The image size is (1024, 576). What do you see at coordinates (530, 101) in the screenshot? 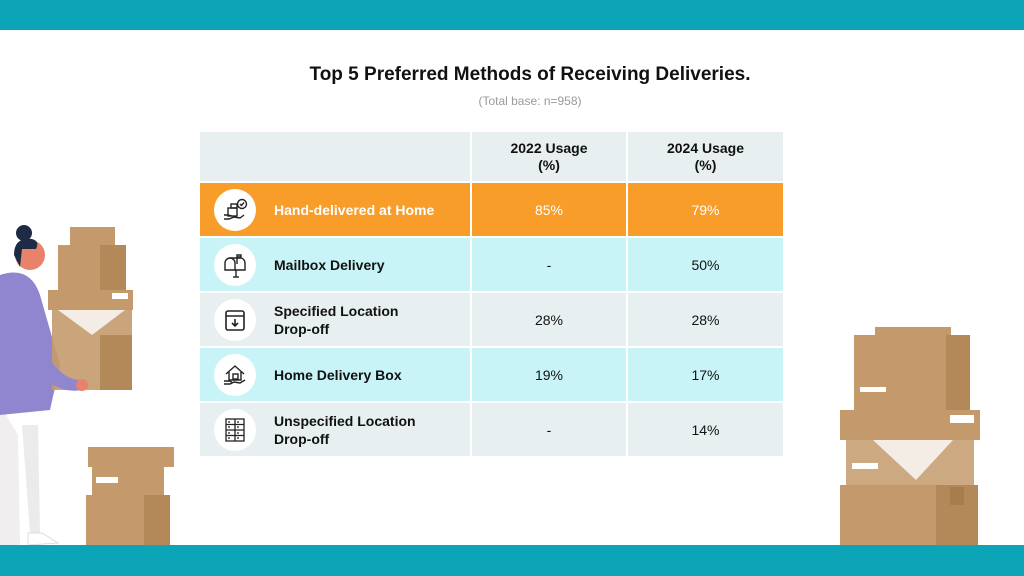
I see `page-subtitle: (Total base: n=958)` at bounding box center [530, 101].